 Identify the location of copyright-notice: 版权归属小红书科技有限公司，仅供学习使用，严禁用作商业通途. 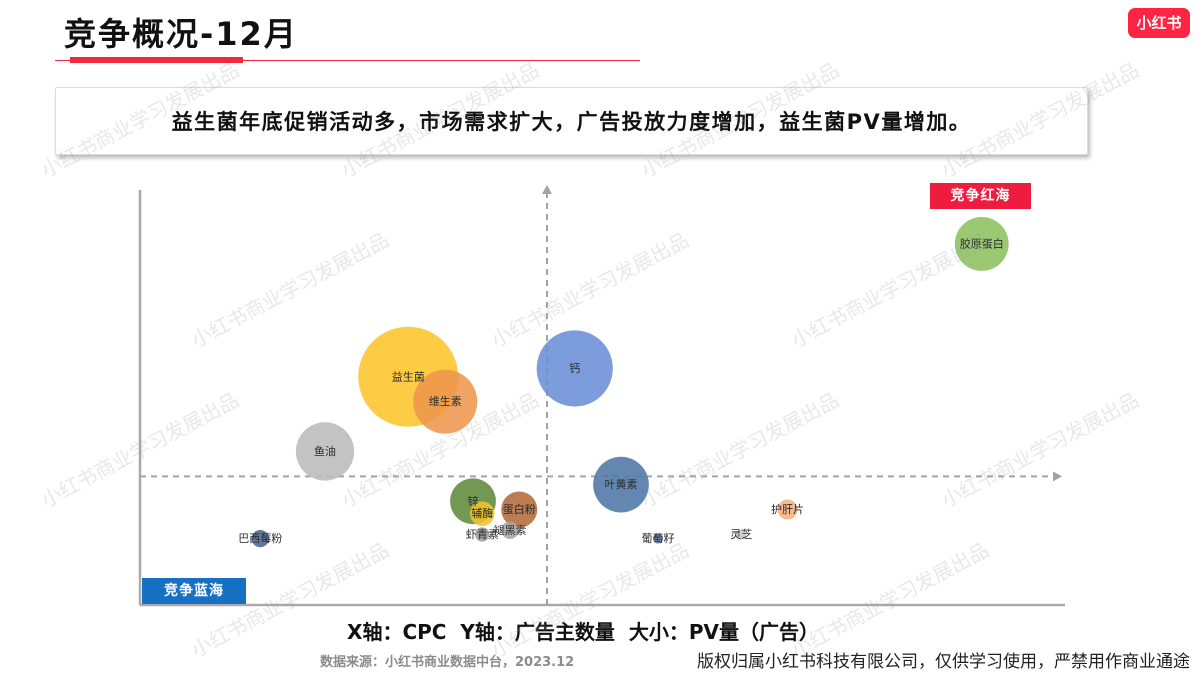
(943, 662).